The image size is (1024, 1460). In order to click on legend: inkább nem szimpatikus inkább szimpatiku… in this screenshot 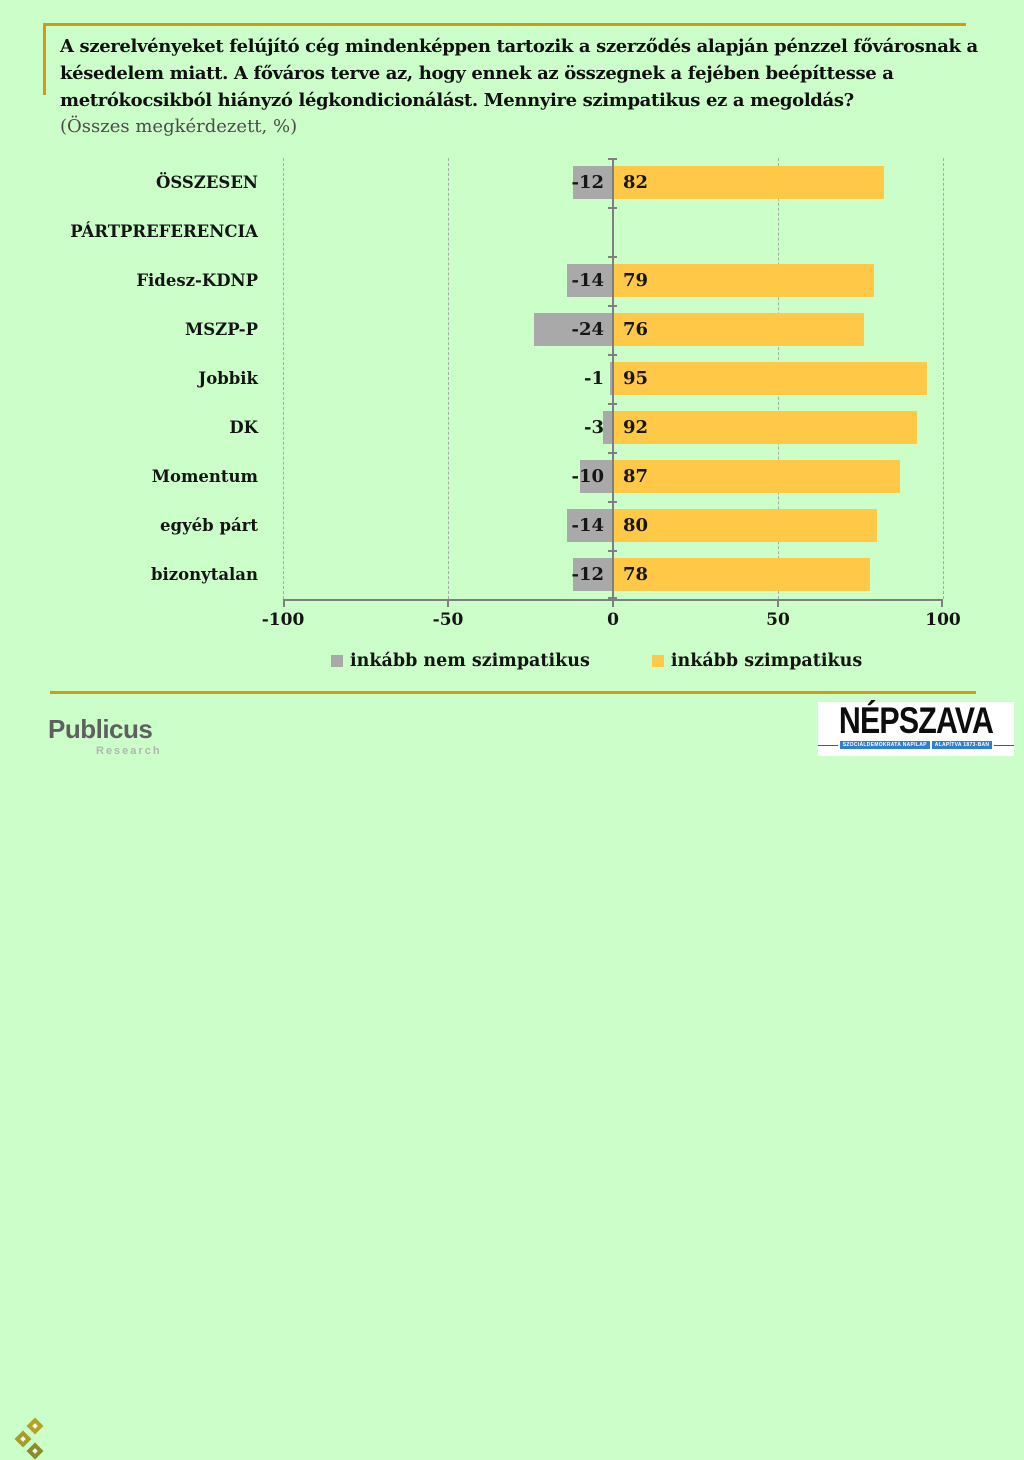, I will do `click(596, 661)`.